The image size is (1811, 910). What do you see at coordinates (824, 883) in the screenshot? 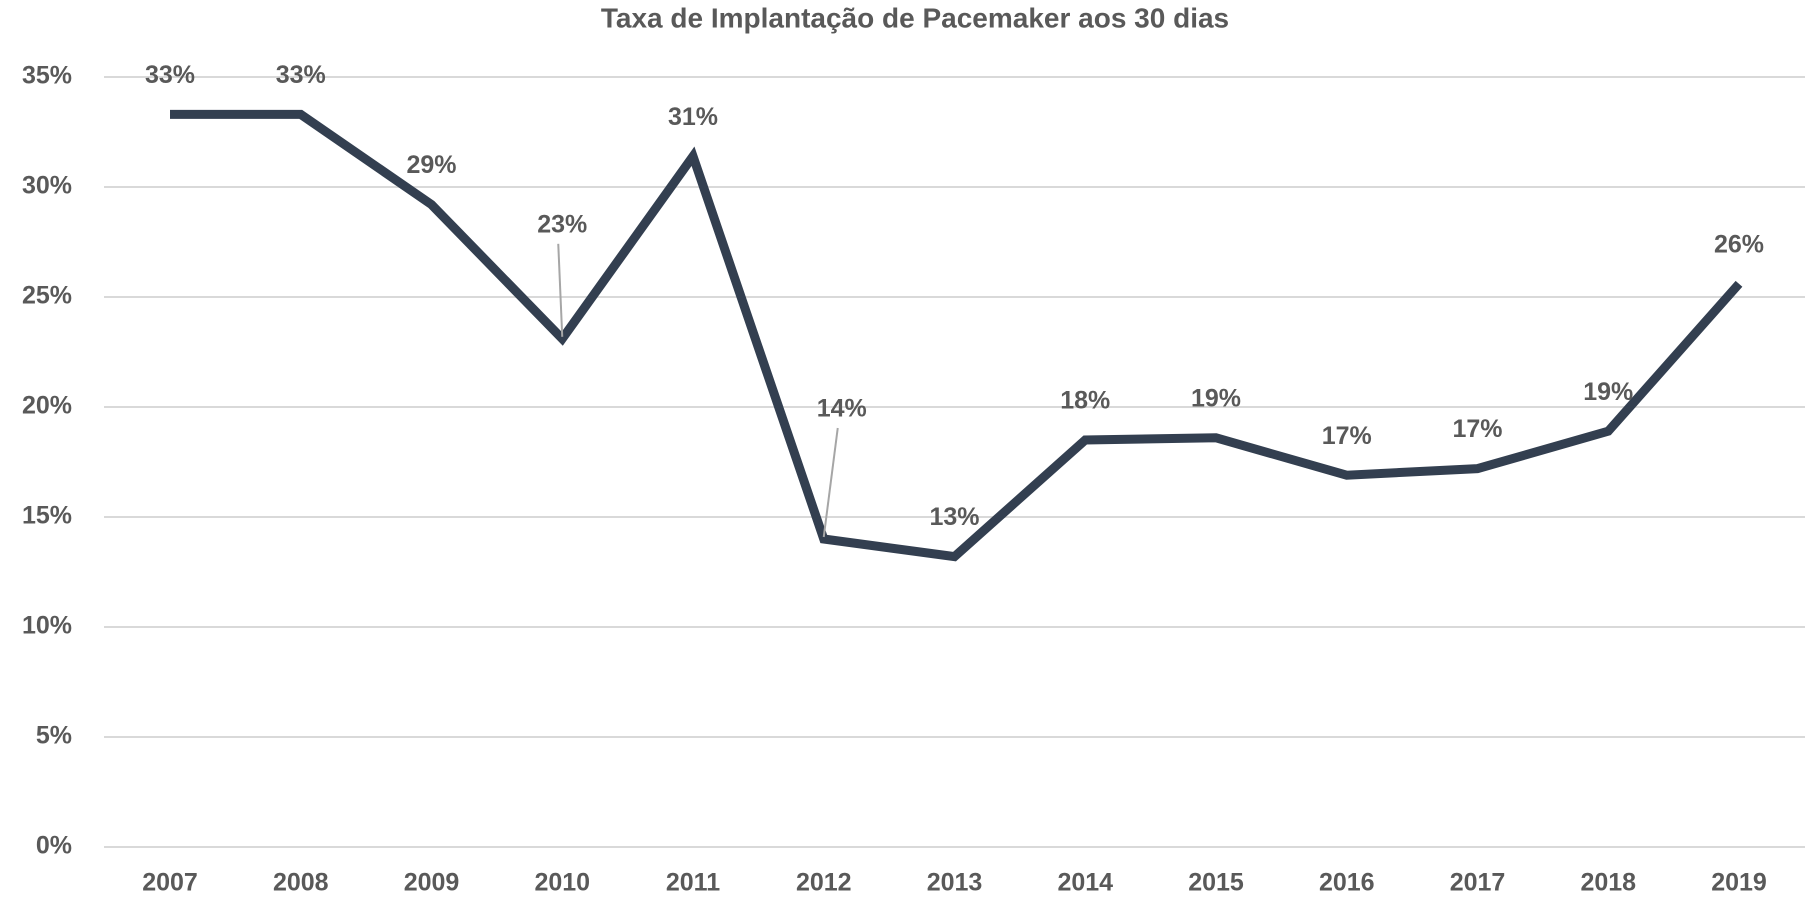
I see `x-tick-label: 2012` at bounding box center [824, 883].